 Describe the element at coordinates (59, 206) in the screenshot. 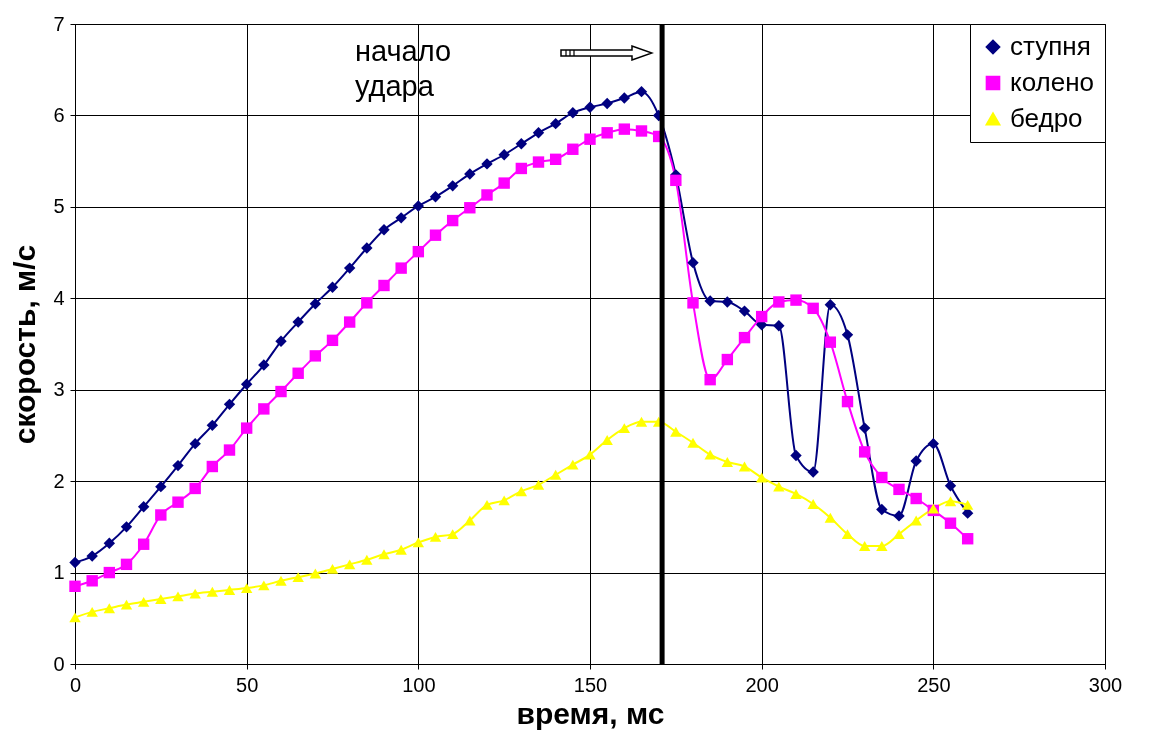

I see `y-tick-label: 5` at that location.